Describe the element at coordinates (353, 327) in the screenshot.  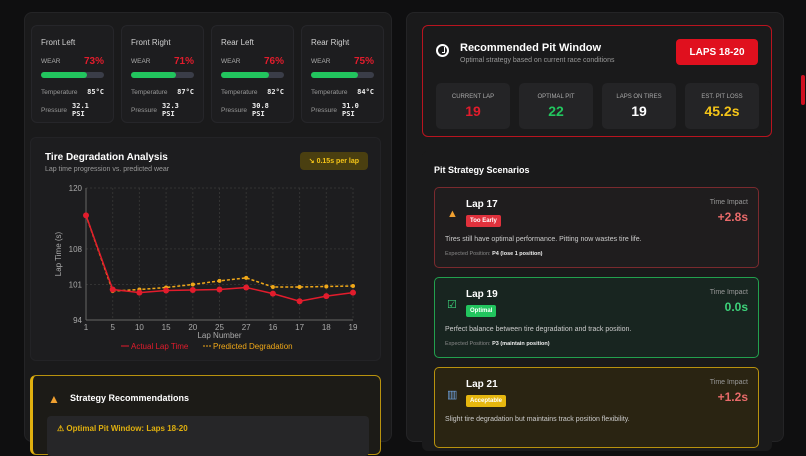
I see `x-tick-label: 19` at that location.